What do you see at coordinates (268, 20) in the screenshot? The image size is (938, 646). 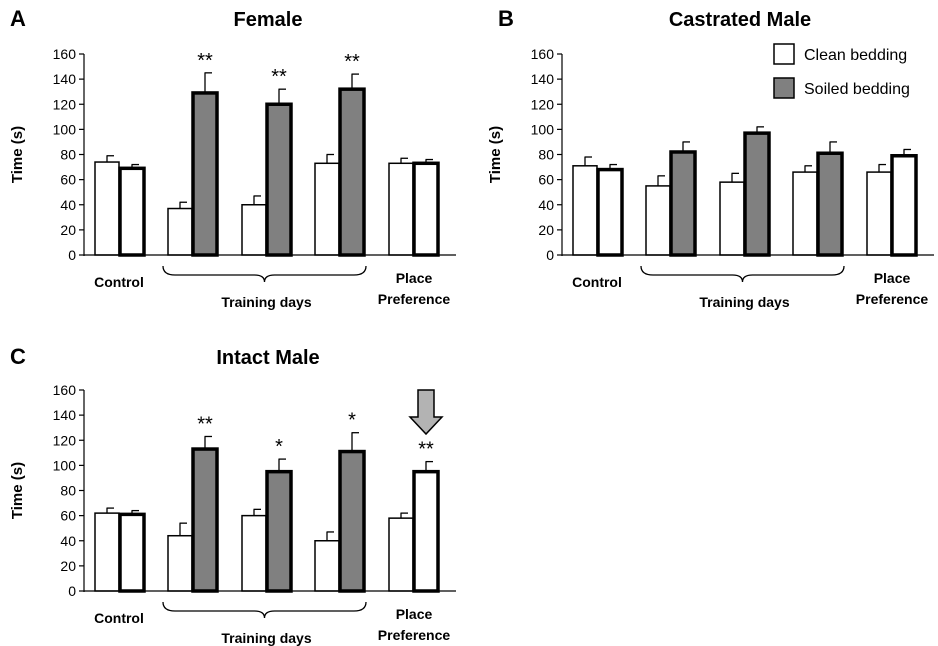 I see `panel-title: Female` at bounding box center [268, 20].